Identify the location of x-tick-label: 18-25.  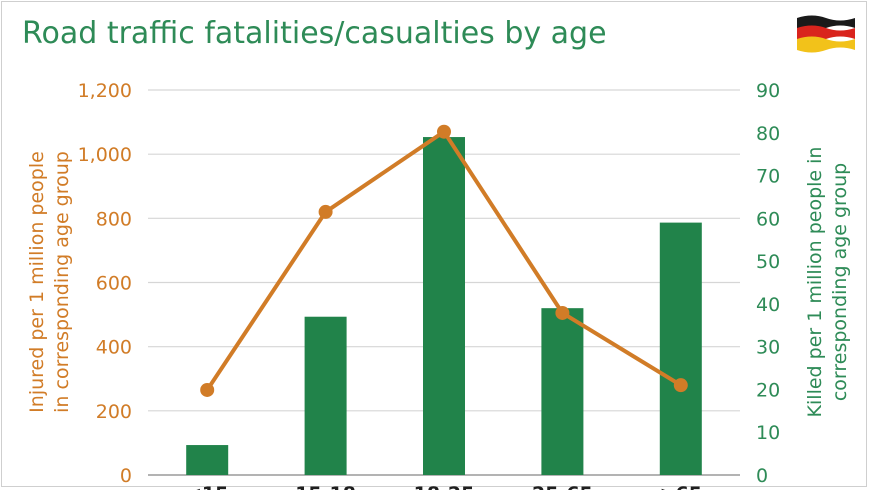
(444, 486).